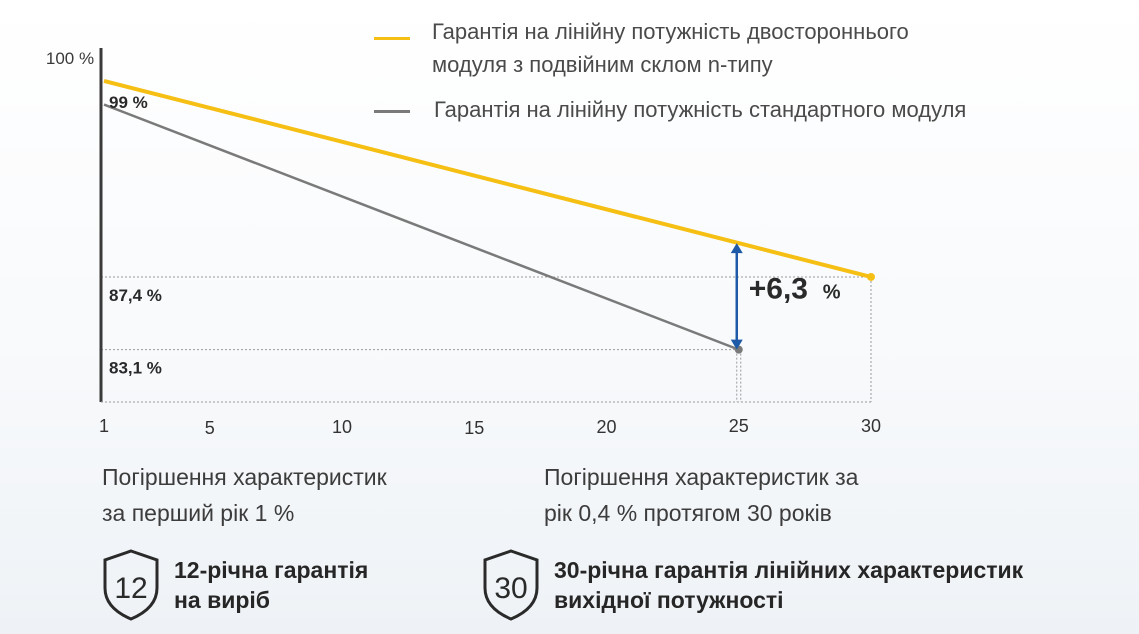 The image size is (1139, 634). What do you see at coordinates (222, 600) in the screenshot?
I see `product-warranty-line2: на виріб` at bounding box center [222, 600].